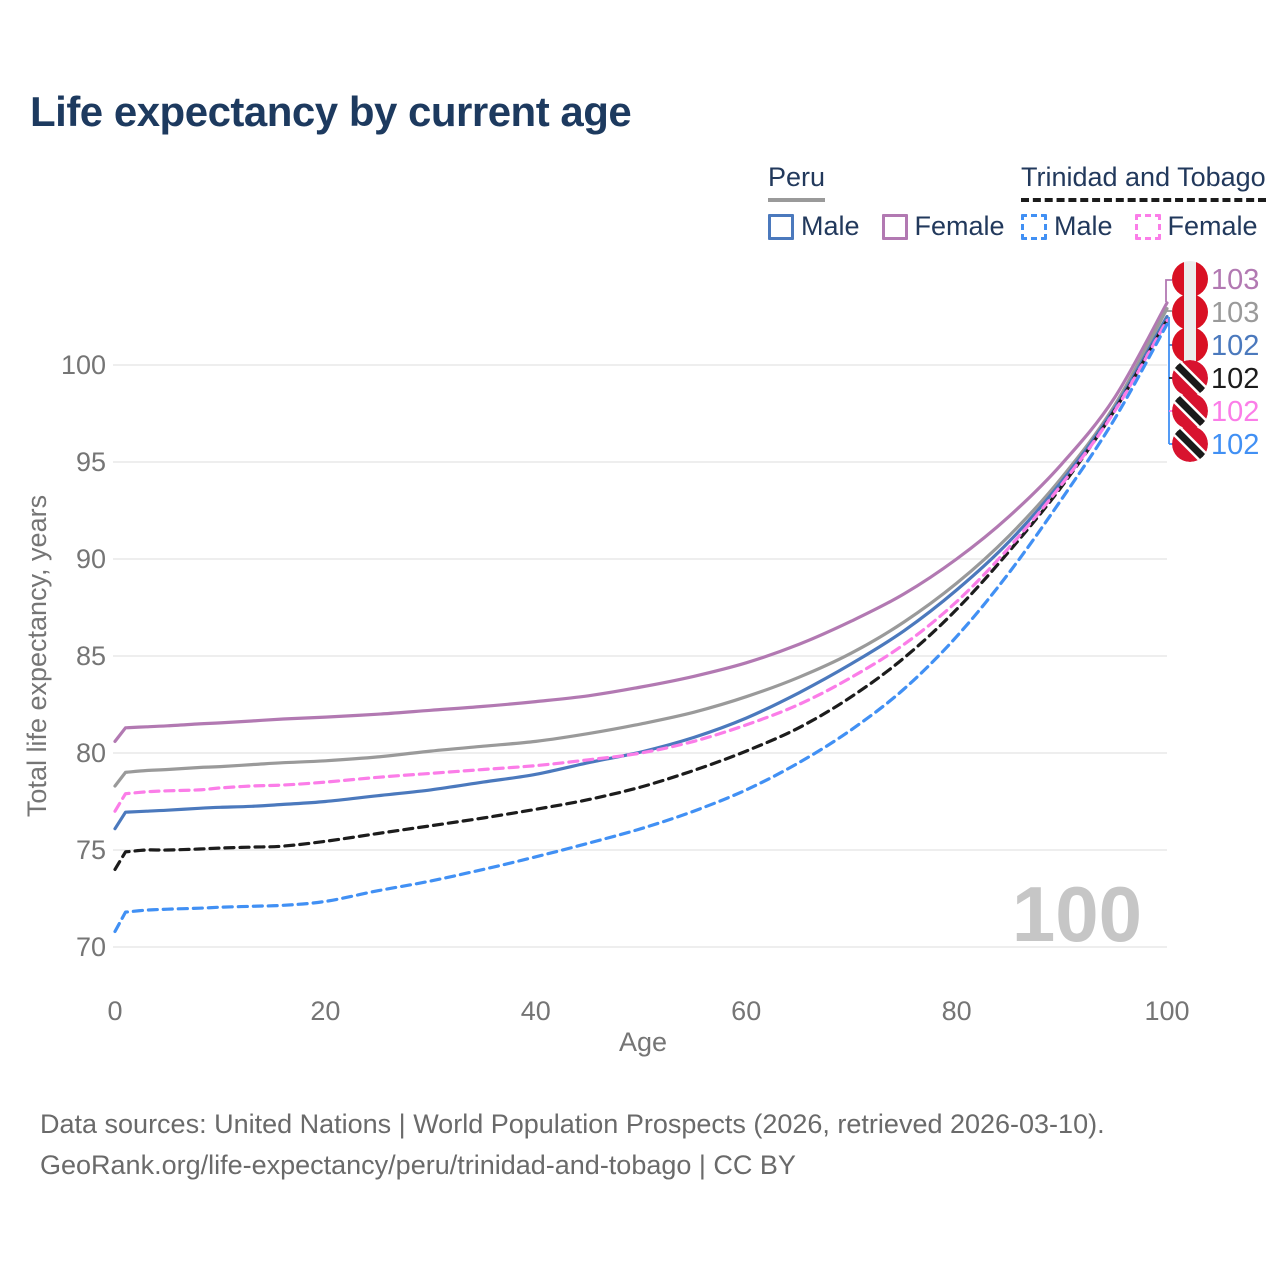  What do you see at coordinates (1077, 914) in the screenshot?
I see `age-counter-watermark: 100` at bounding box center [1077, 914].